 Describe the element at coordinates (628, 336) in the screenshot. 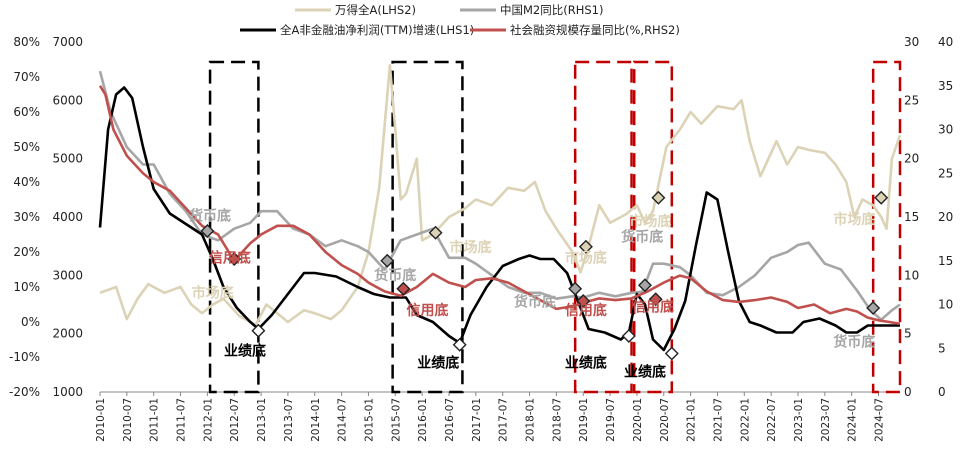

I see `diamond-marker-d11` at that location.